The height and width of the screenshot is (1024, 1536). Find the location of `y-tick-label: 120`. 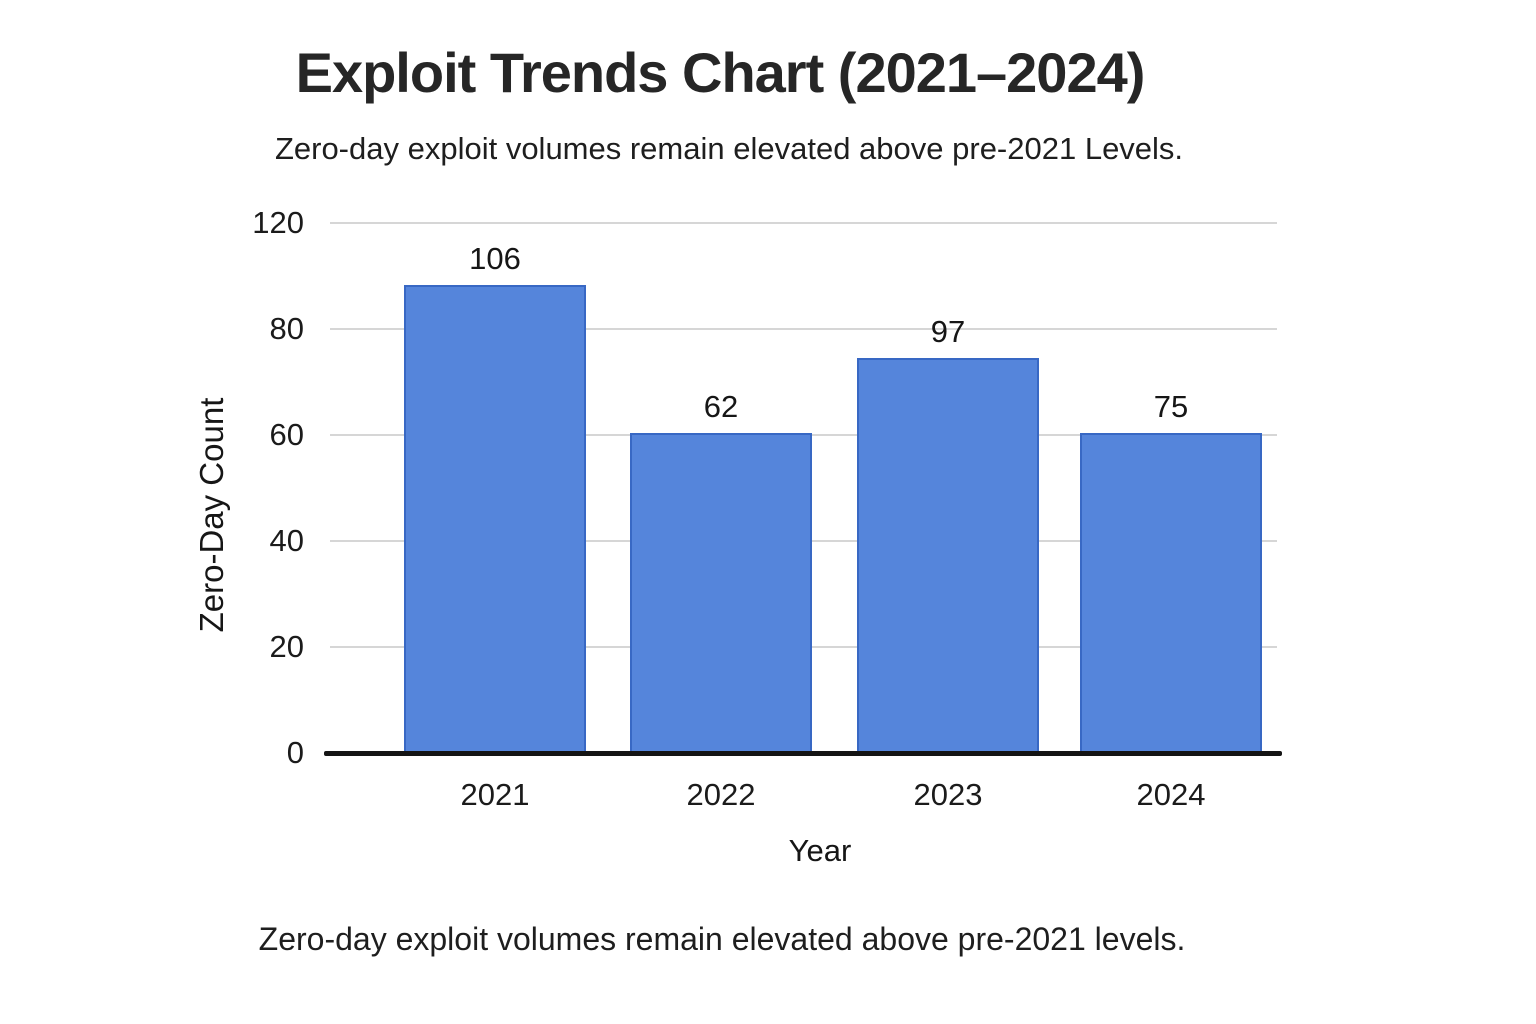

y-tick-label: 120 is located at coordinates (278, 222).